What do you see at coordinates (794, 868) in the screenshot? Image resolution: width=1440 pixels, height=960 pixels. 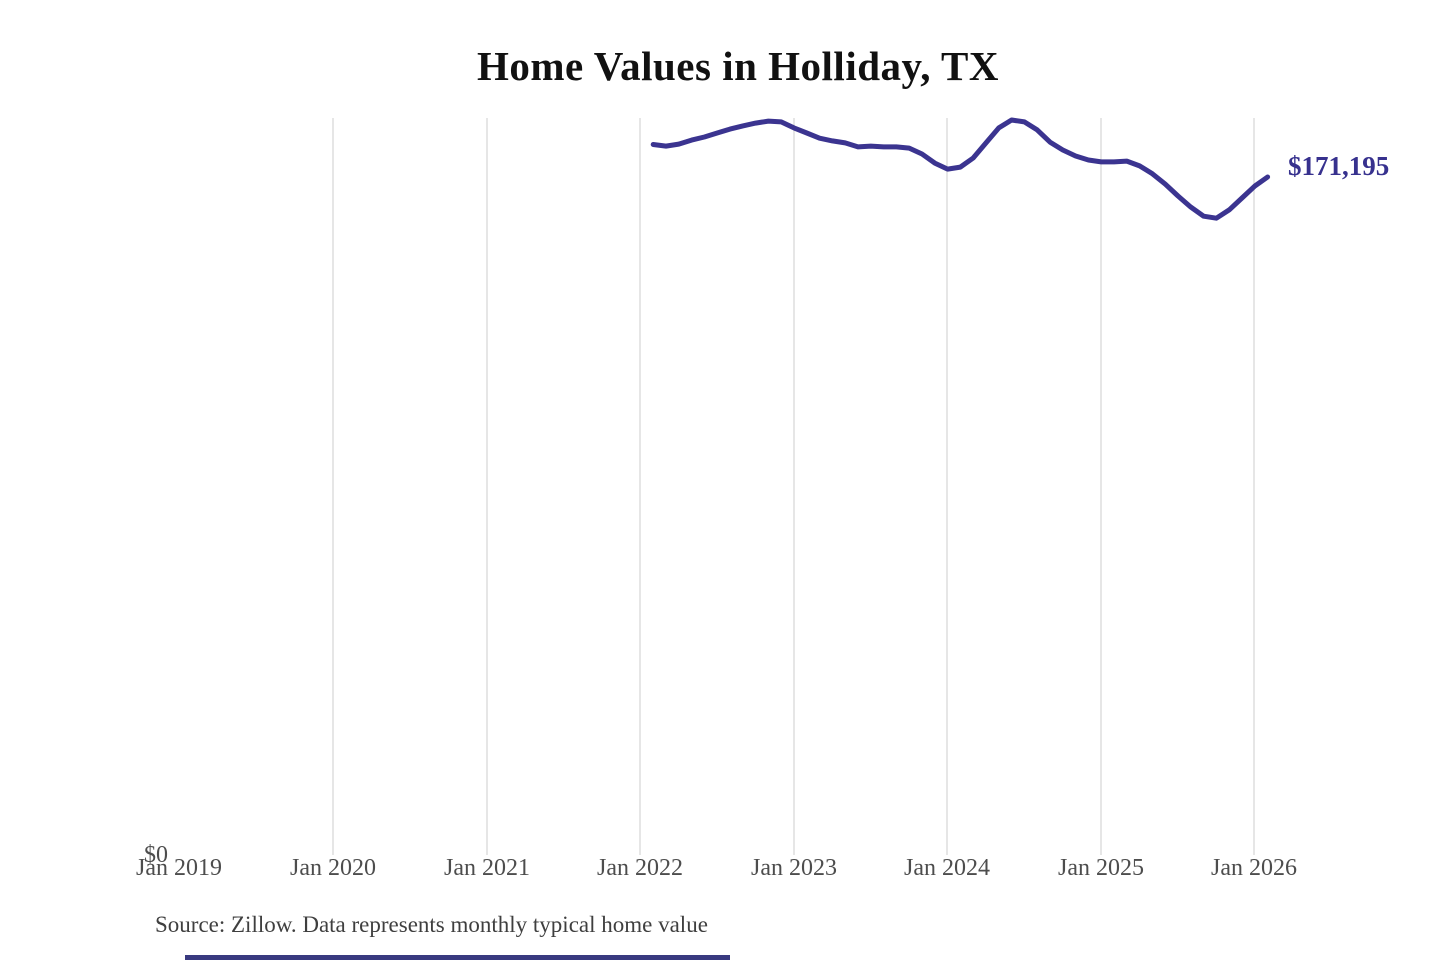 I see `x-tick-jan-2023: Jan 2023` at bounding box center [794, 868].